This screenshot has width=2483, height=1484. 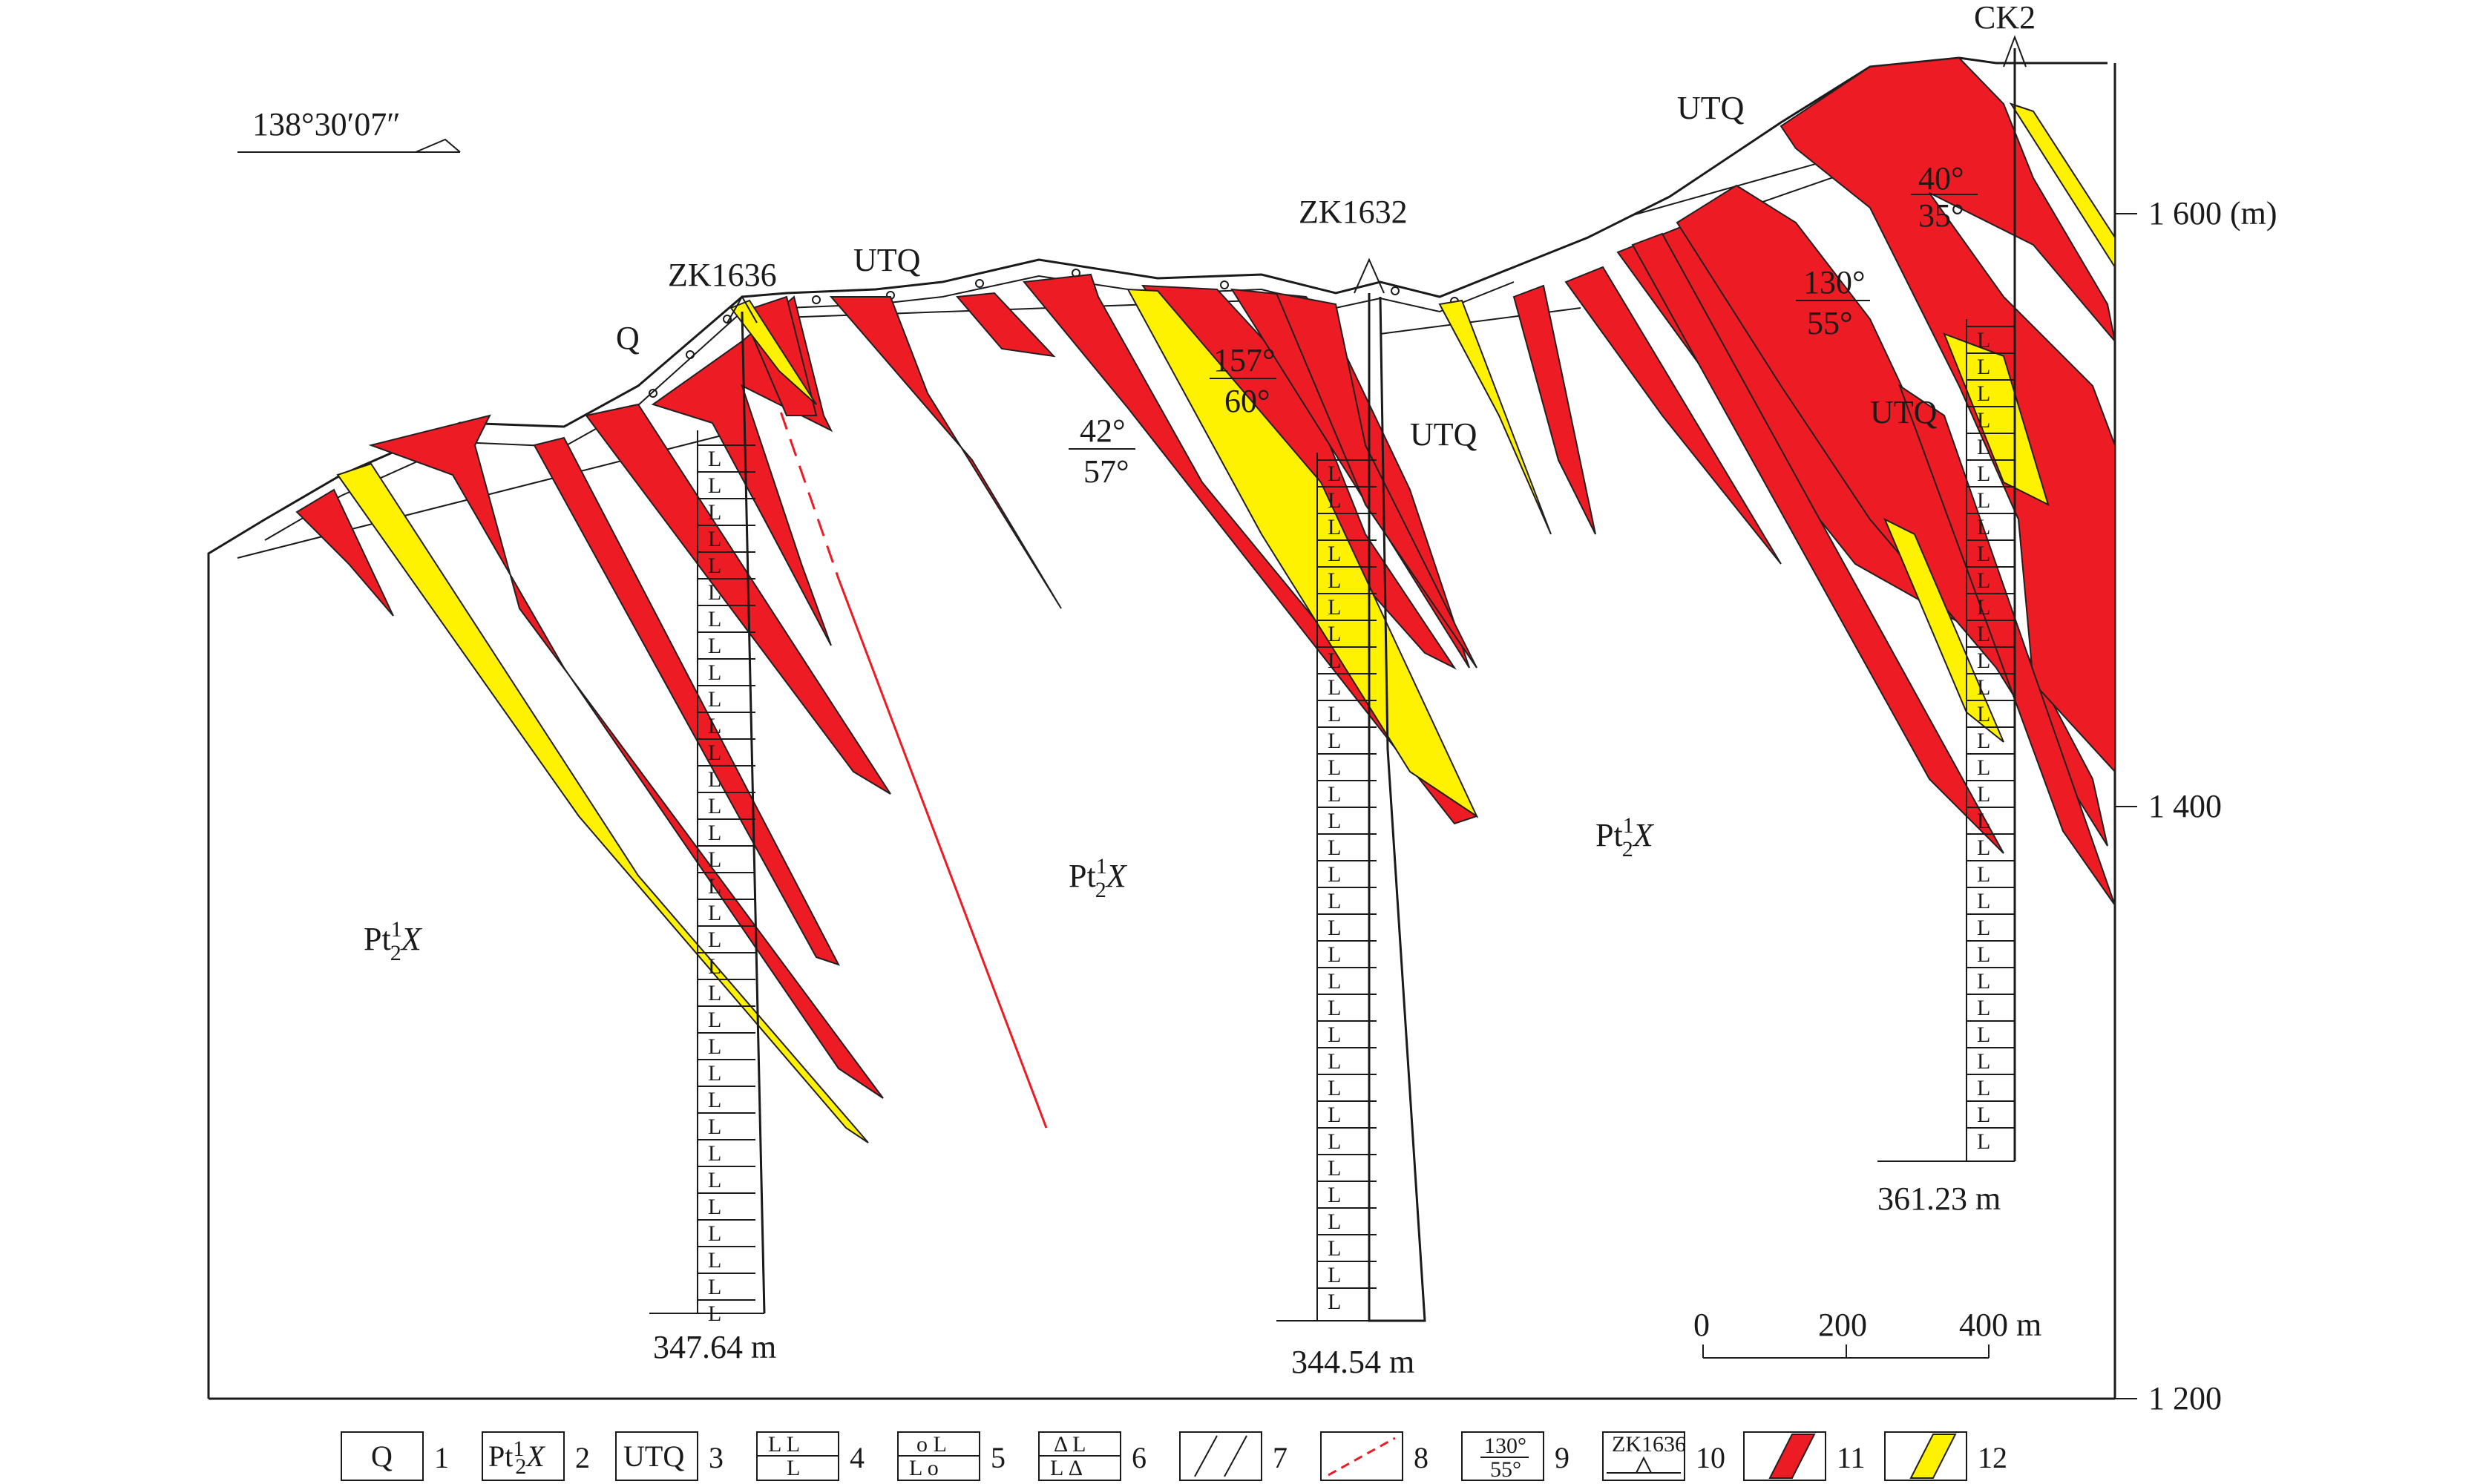 What do you see at coordinates (1244, 360) in the screenshot?
I see `svg-text: 157°` at bounding box center [1244, 360].